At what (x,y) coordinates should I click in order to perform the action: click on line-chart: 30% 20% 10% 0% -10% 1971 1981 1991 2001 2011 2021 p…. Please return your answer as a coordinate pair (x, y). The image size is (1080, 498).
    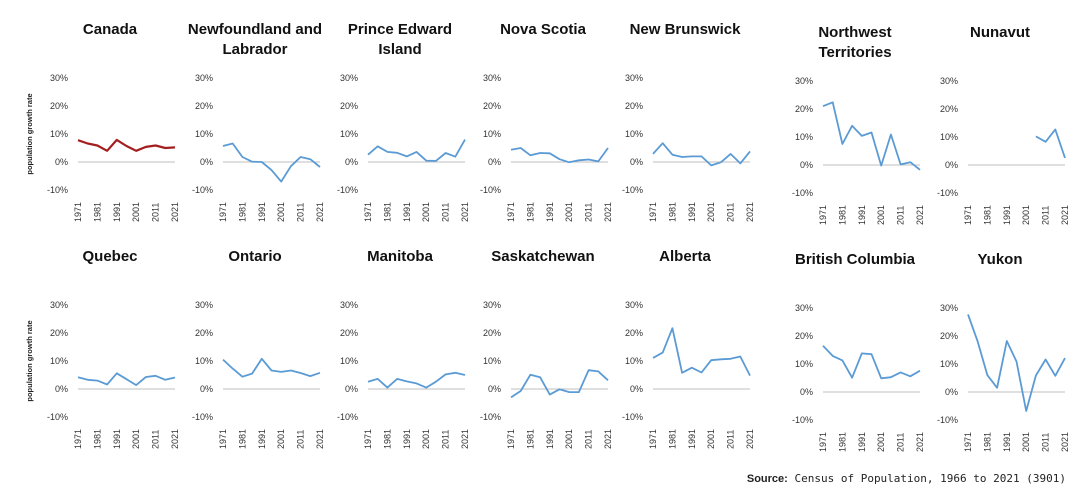
    Looking at the image, I should click on (102, 147).